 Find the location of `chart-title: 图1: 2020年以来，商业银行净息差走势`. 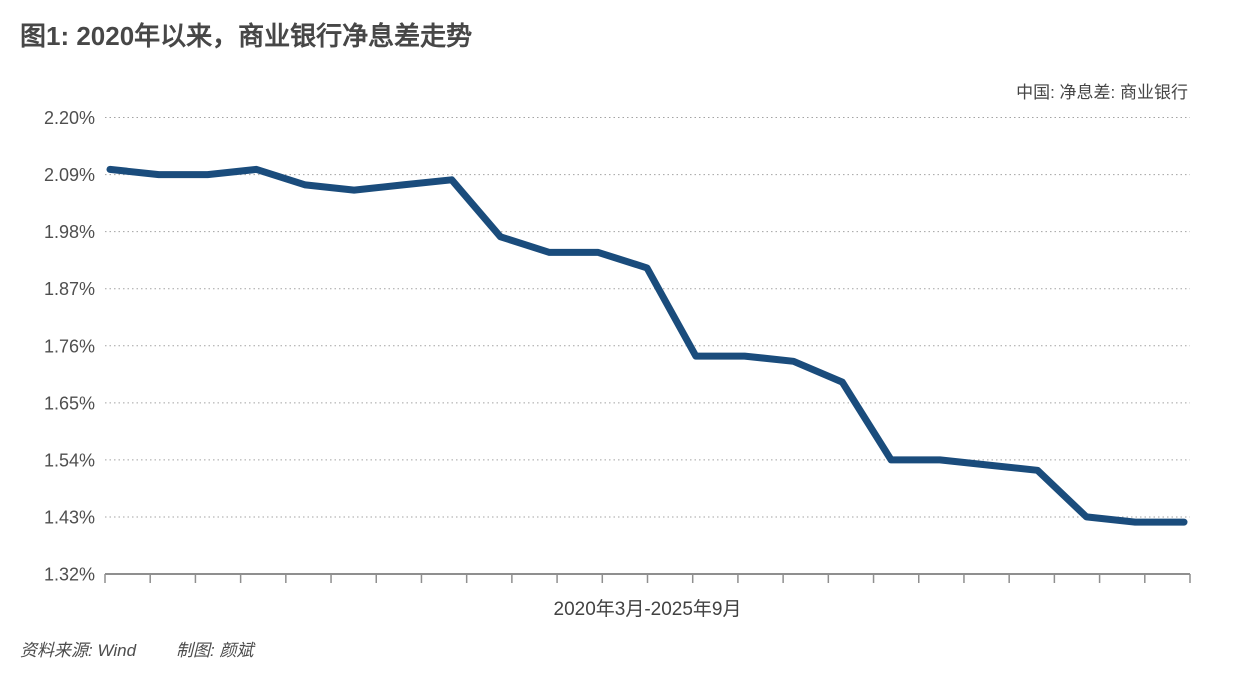

chart-title: 图1: 2020年以来，商业银行净息差走势 is located at coordinates (246, 36).